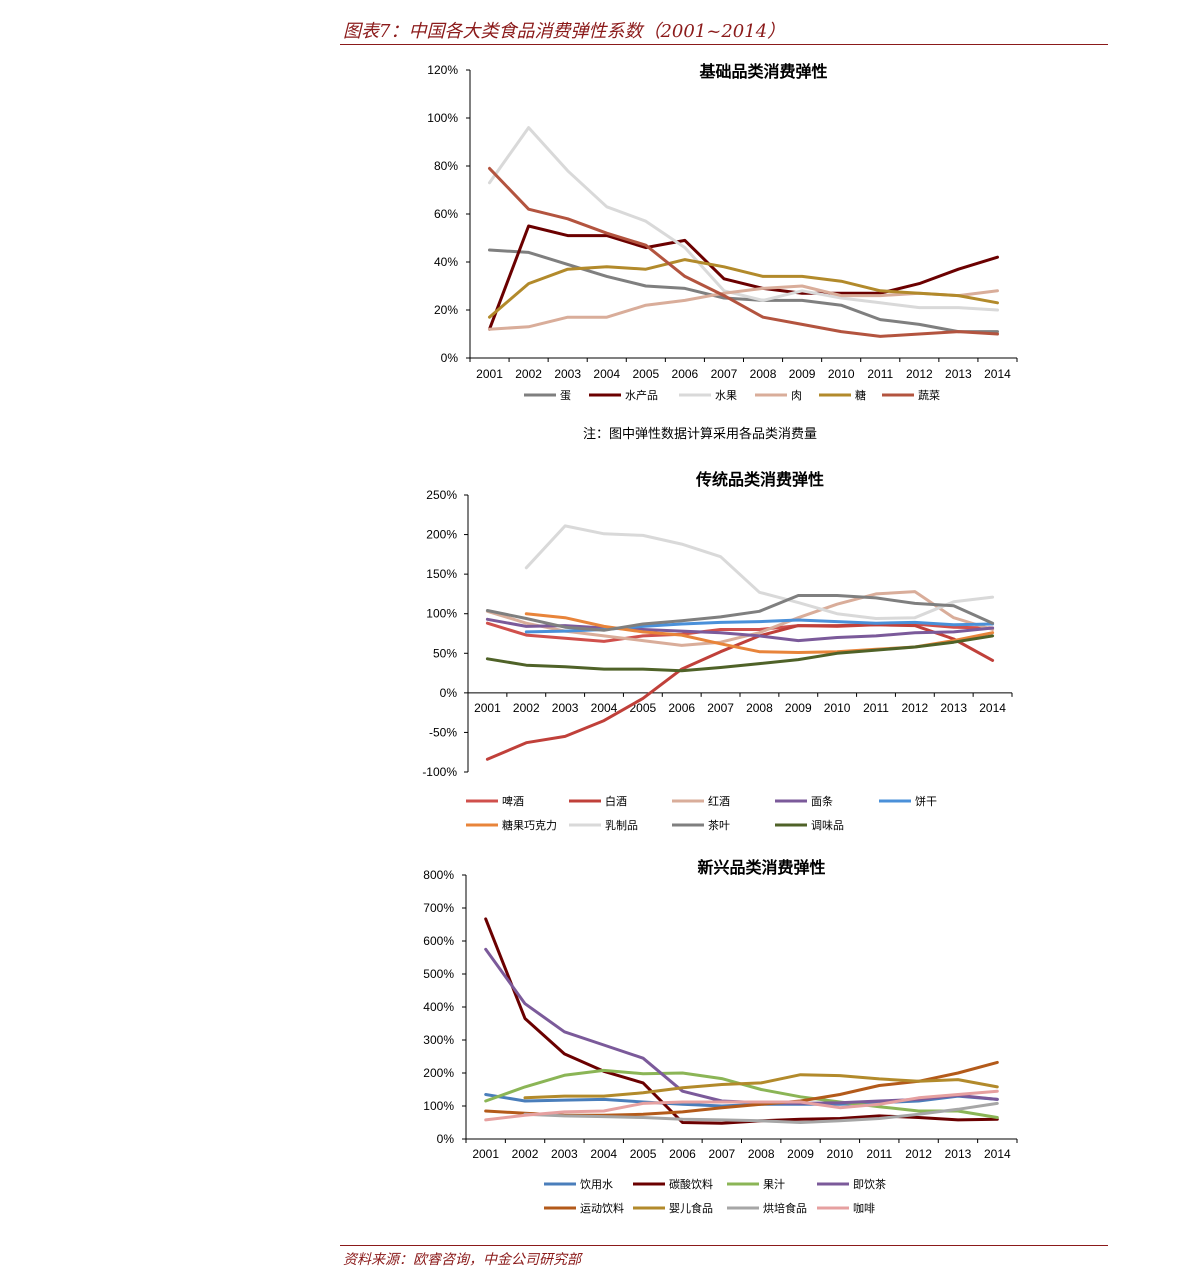  I want to click on y-tick-label: 600%, so click(438, 941).